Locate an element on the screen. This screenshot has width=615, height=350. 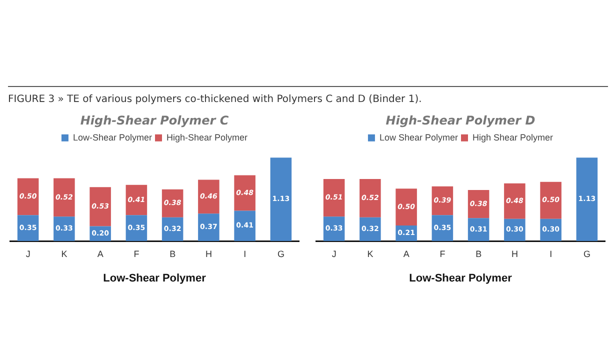
legend-label: High Shear Polymer is located at coordinates (513, 137).